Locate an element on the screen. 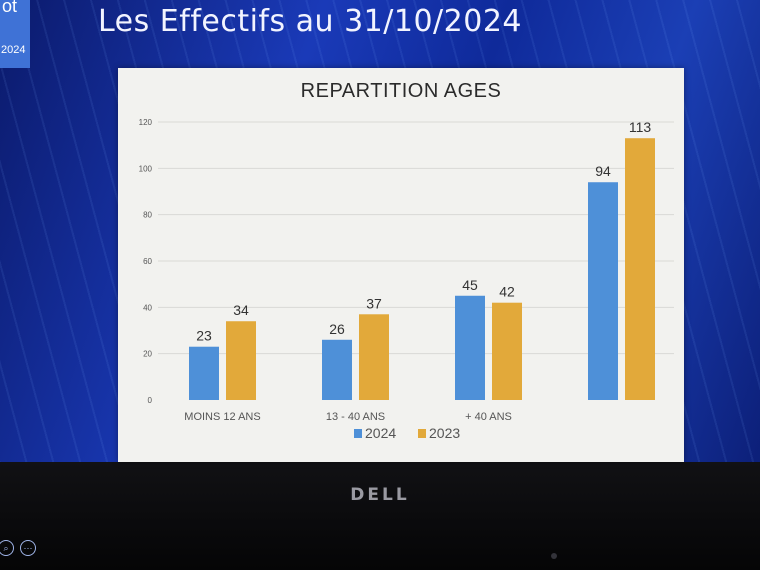 Image resolution: width=760 pixels, height=570 pixels. y-tick-label: 20 is located at coordinates (147, 354).